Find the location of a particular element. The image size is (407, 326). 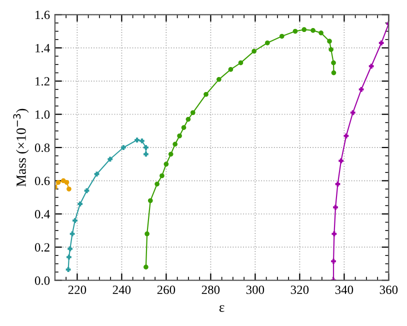

y-tick-label: 1.0 is located at coordinates (43, 114).